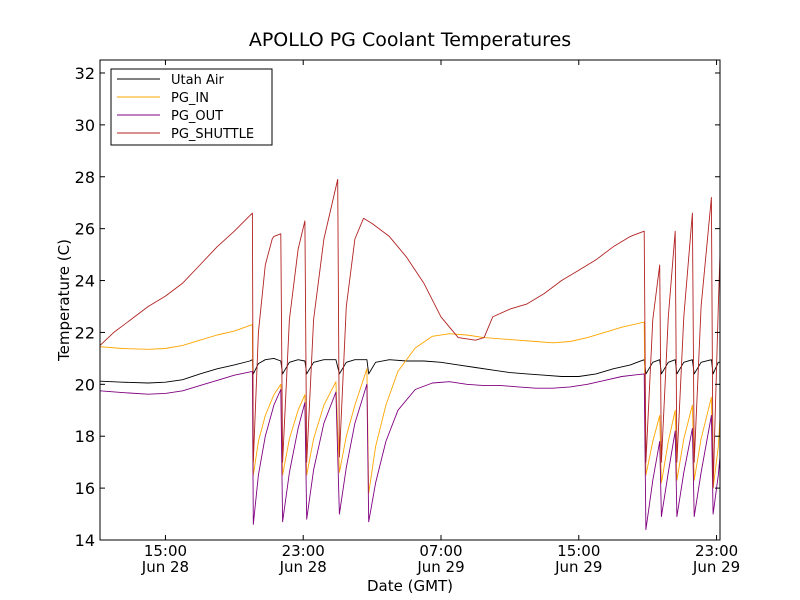 The height and width of the screenshot is (600, 800). I want to click on legend-label: PG_IN, so click(190, 98).